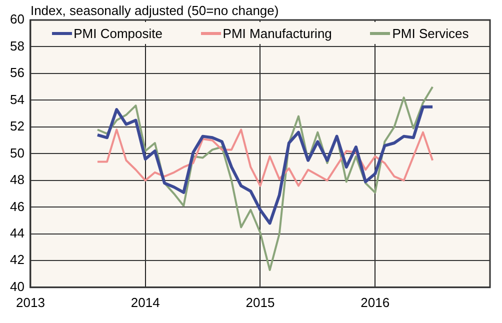  Describe the element at coordinates (17, 152) in the screenshot. I see `y-tick-label: 50` at that location.